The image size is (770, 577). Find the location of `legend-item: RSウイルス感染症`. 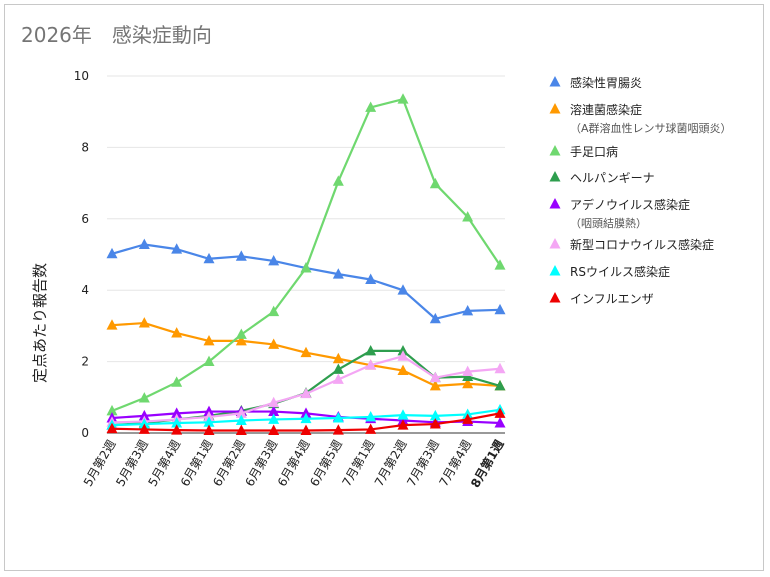

legend-item: RSウイルス感染症 is located at coordinates (609, 271).